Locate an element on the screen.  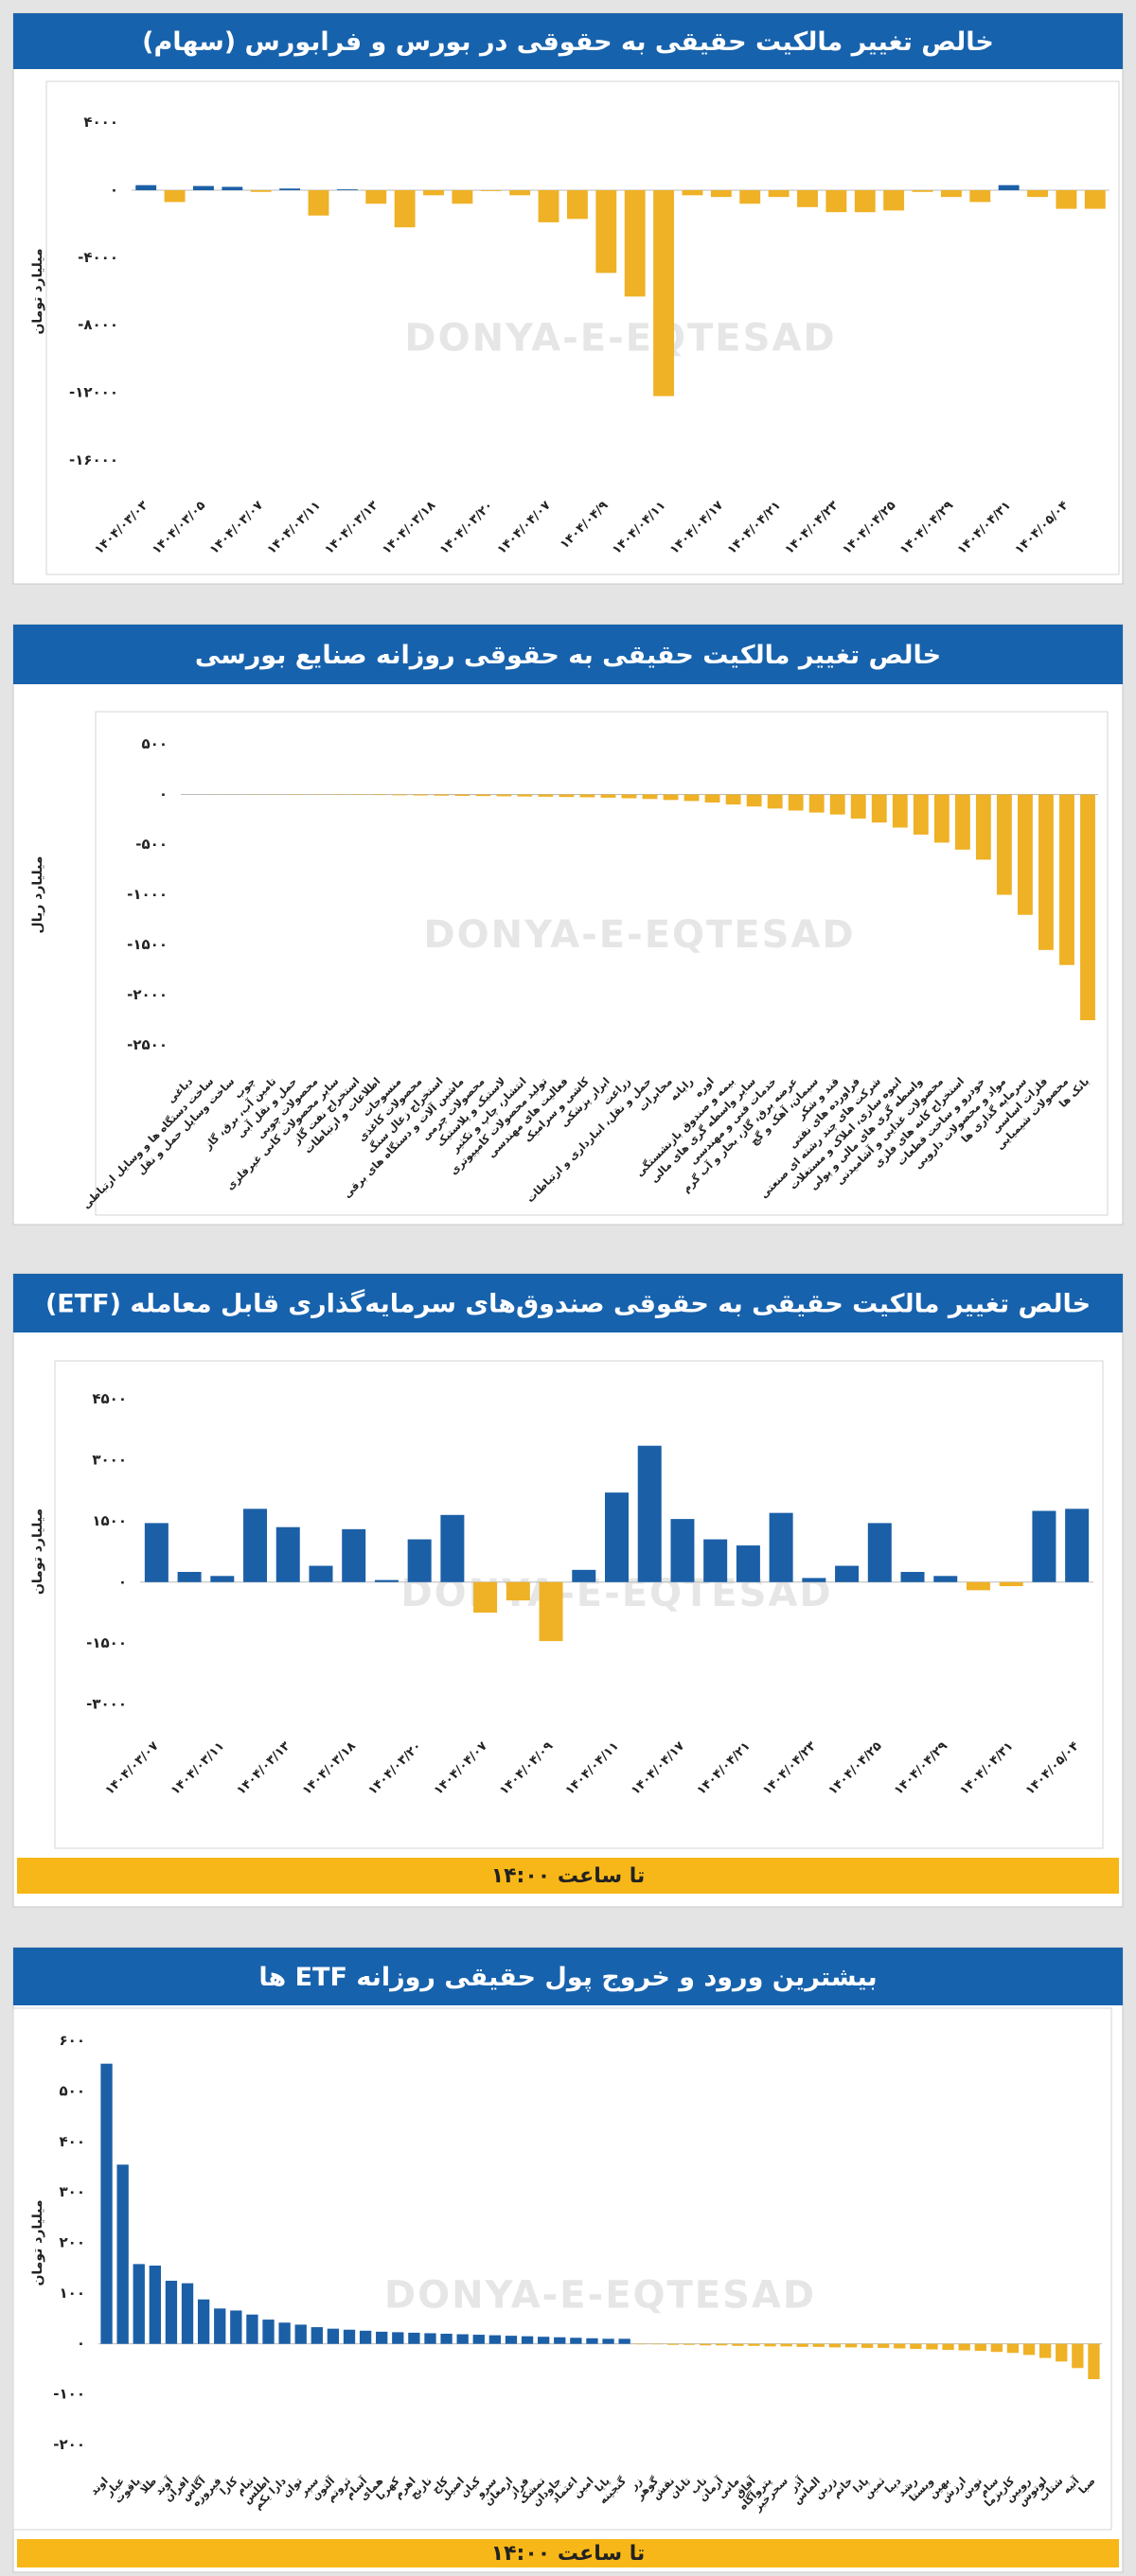
y-tick-label: ۳۰۰۰ is located at coordinates (109, 1459).